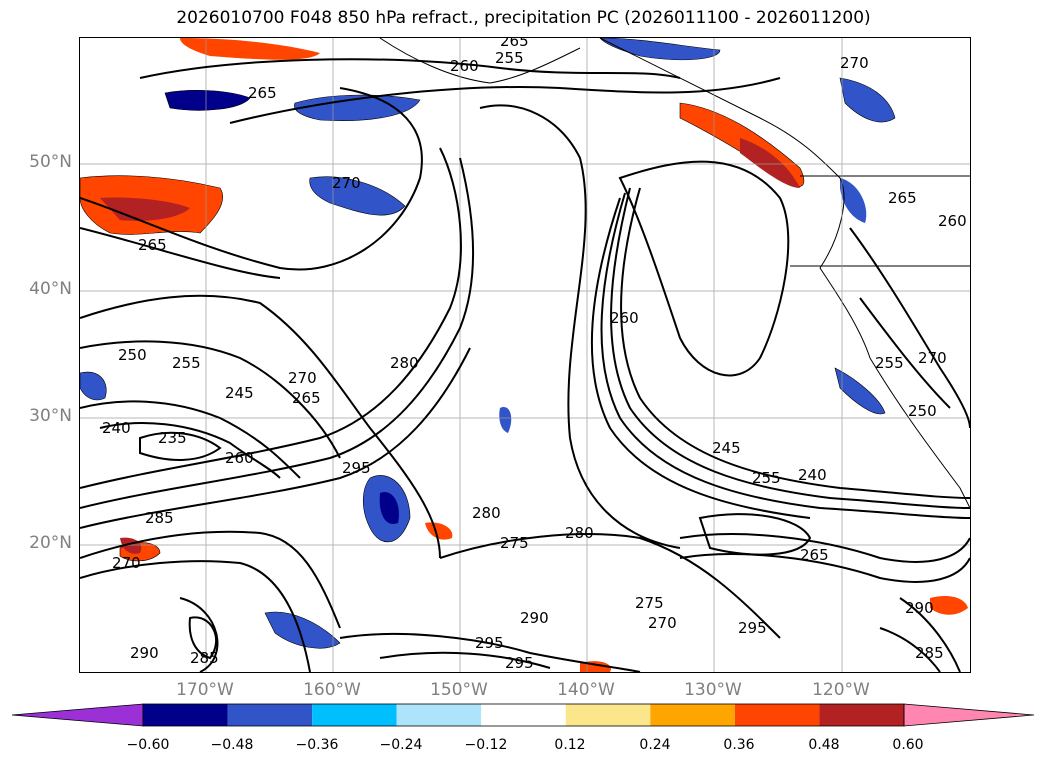 This screenshot has width=1047, height=765. What do you see at coordinates (50, 416) in the screenshot?
I see `lat-label-30n: 30°N` at bounding box center [50, 416].